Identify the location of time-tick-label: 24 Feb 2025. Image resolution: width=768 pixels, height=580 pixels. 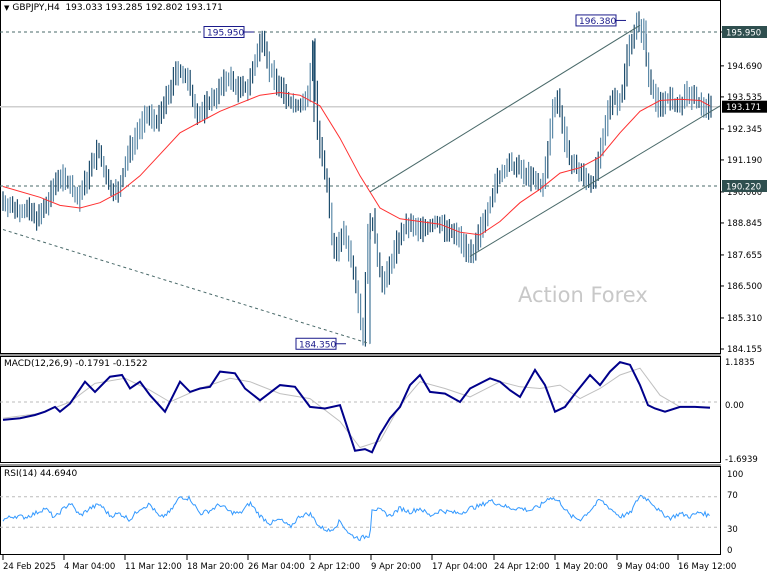
(29, 567).